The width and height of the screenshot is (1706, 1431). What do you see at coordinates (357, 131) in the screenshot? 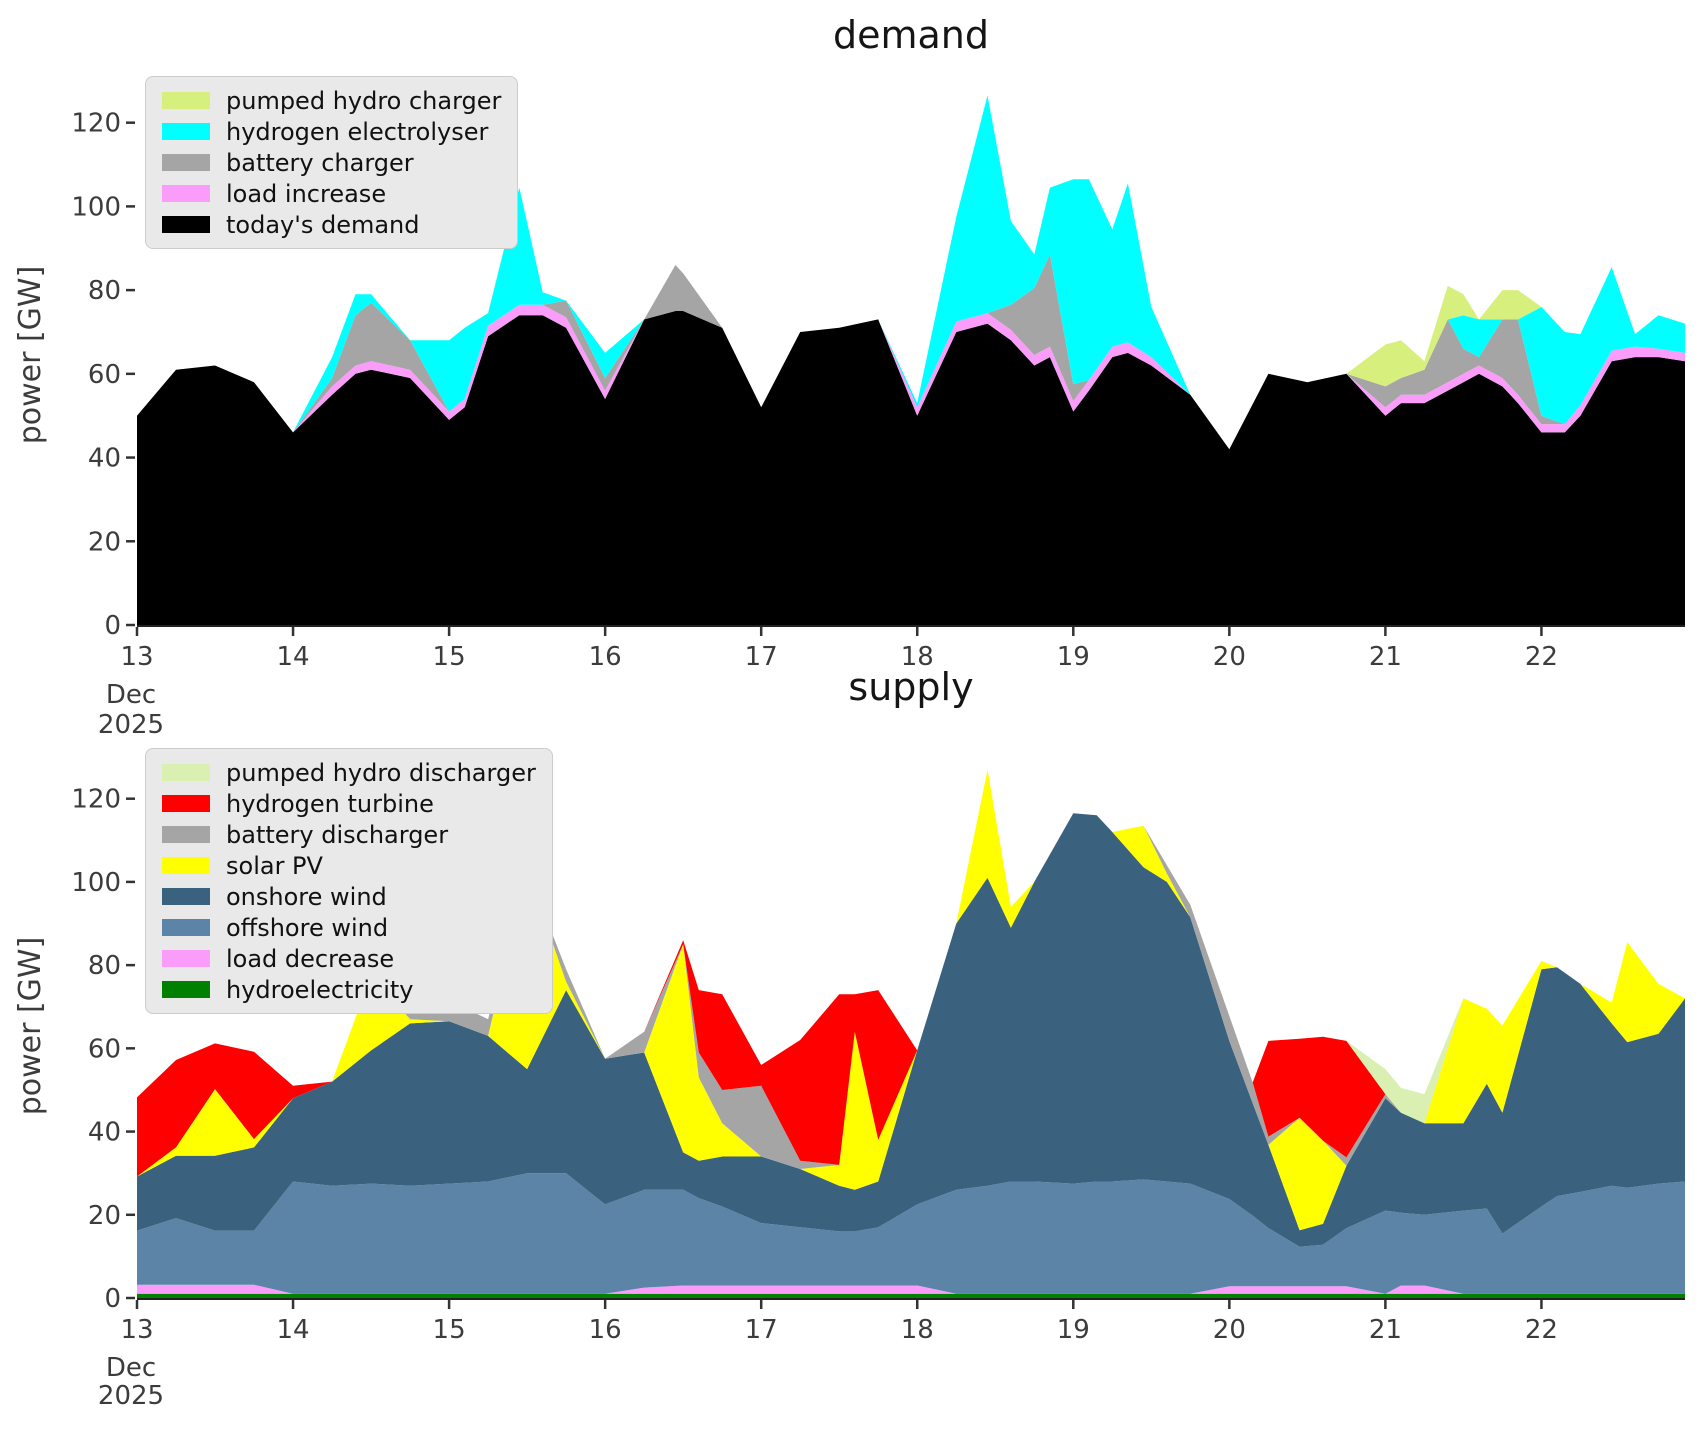
I see `legend-label: hydrogen electrolyser` at bounding box center [357, 131].